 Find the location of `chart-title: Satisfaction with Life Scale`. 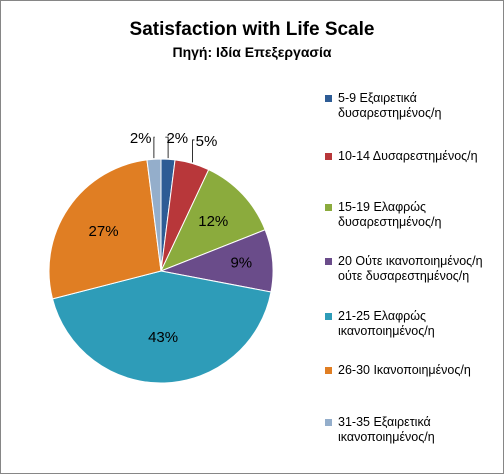

chart-title: Satisfaction with Life Scale is located at coordinates (252, 29).